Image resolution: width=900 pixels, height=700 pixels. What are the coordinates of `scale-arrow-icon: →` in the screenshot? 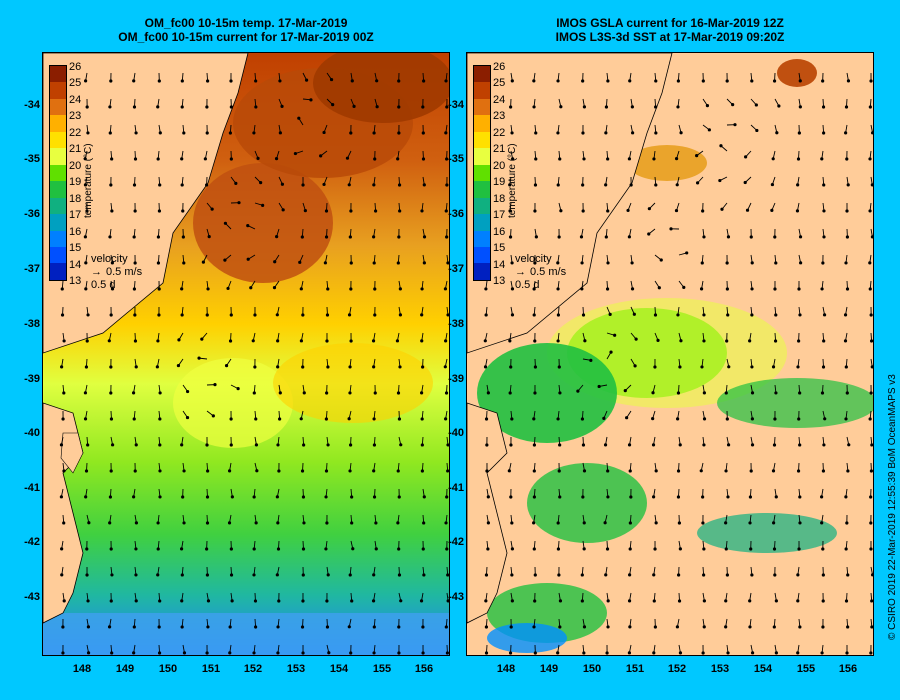 It's located at (96, 272).